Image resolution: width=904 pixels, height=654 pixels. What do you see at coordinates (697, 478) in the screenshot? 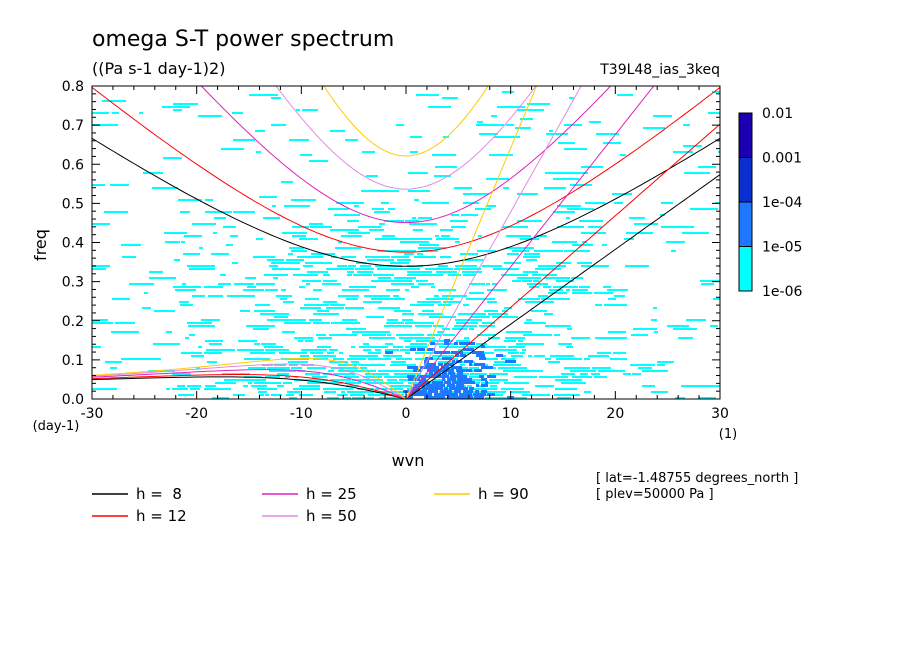
I see `info-latitude: [ lat=-1.48755 degrees_north ]` at bounding box center [697, 478].